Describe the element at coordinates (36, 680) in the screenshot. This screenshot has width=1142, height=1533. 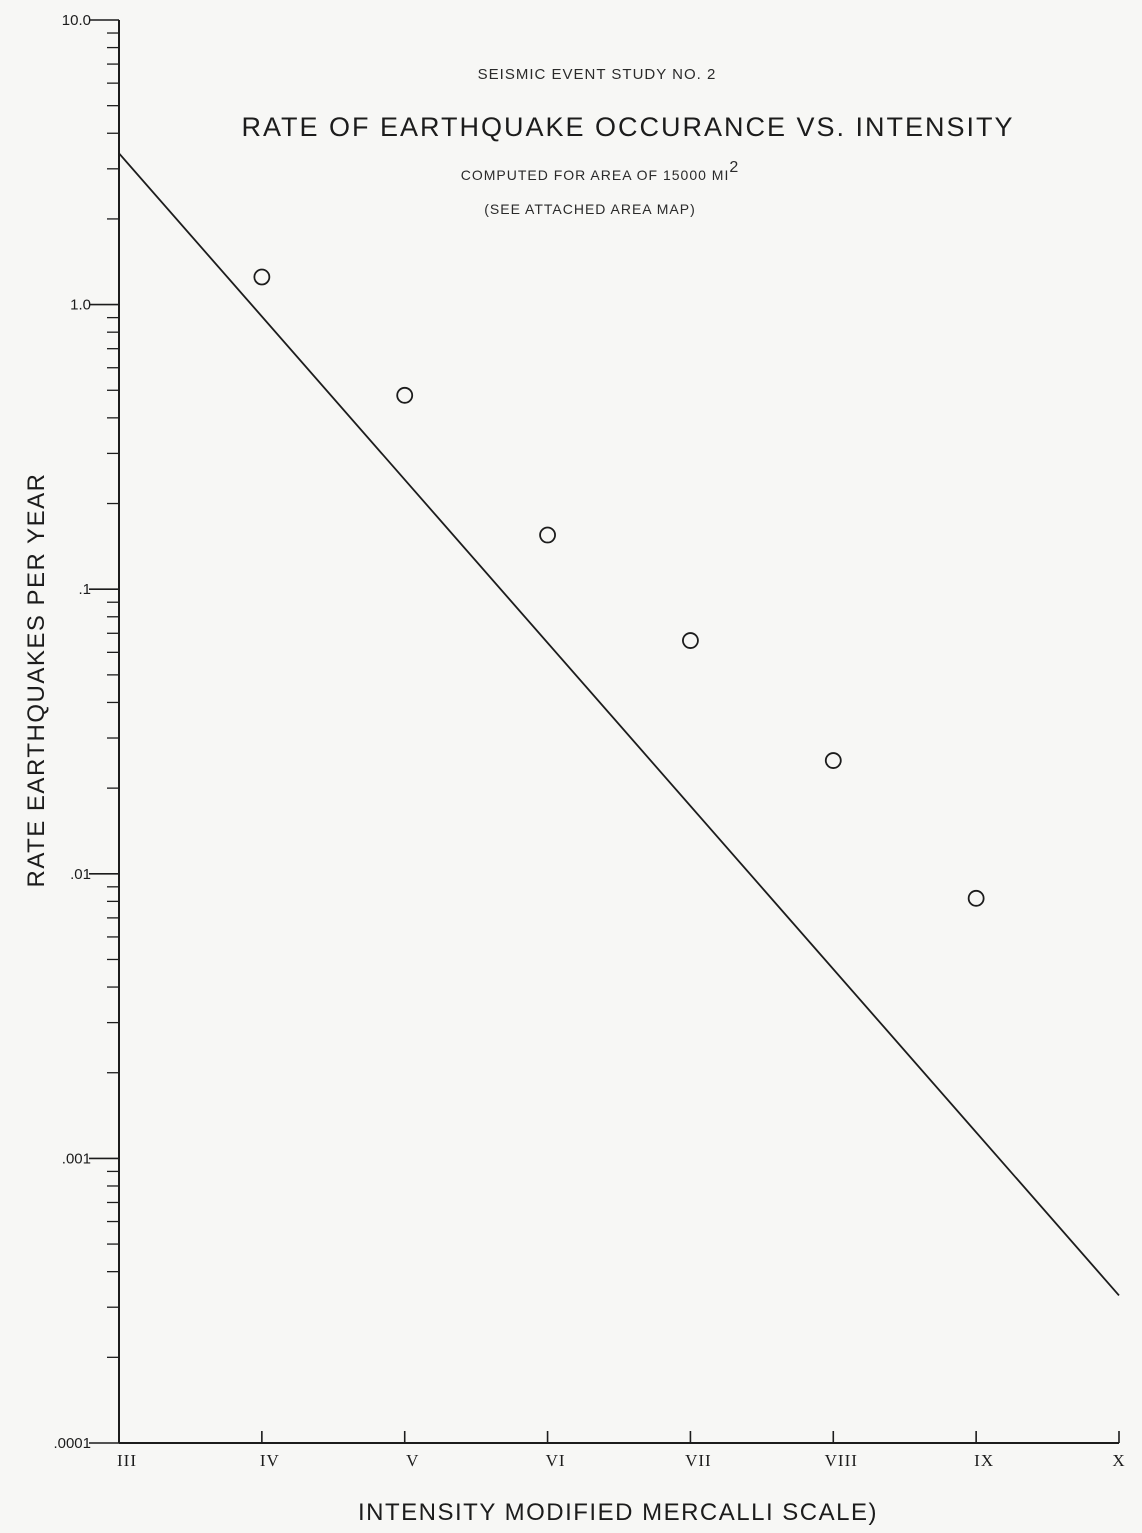
I see `y-axis-label: RATE EARTHQUAKES PER YEAR` at that location.